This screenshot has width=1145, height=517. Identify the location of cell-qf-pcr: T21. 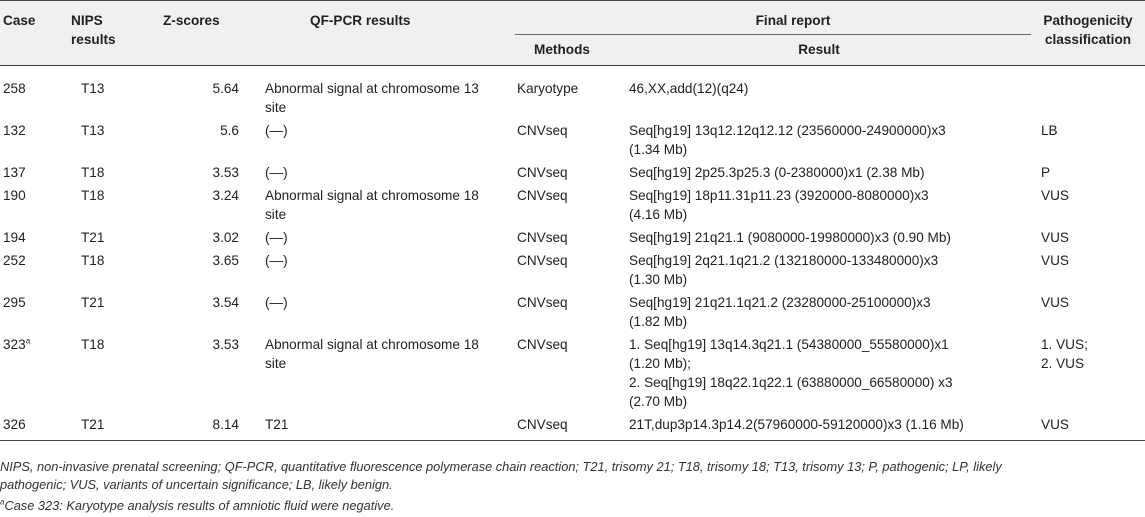
(380, 427).